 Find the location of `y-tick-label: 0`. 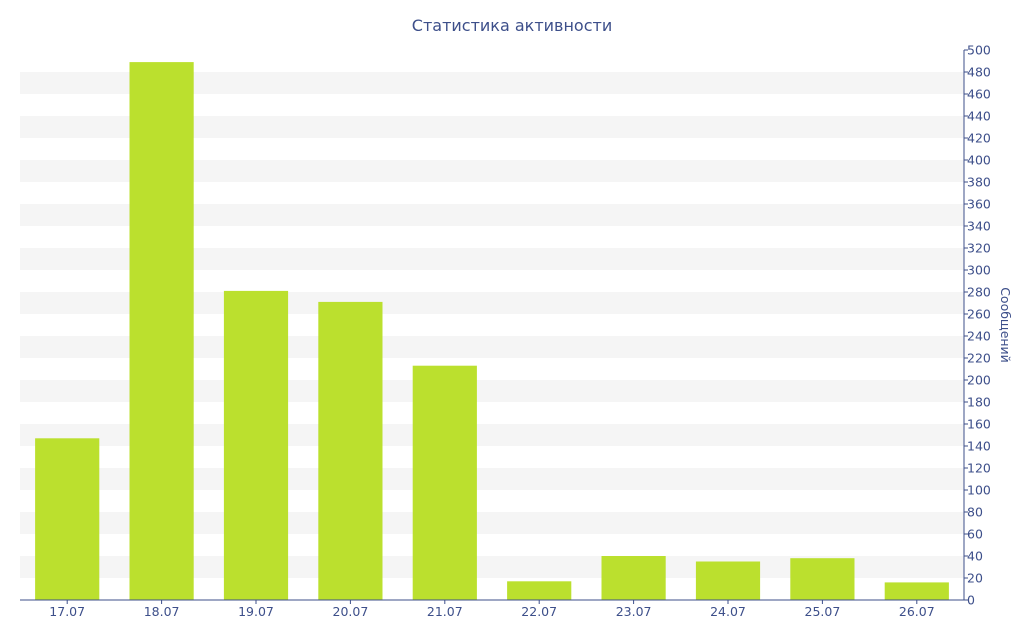

y-tick-label: 0 is located at coordinates (971, 600).